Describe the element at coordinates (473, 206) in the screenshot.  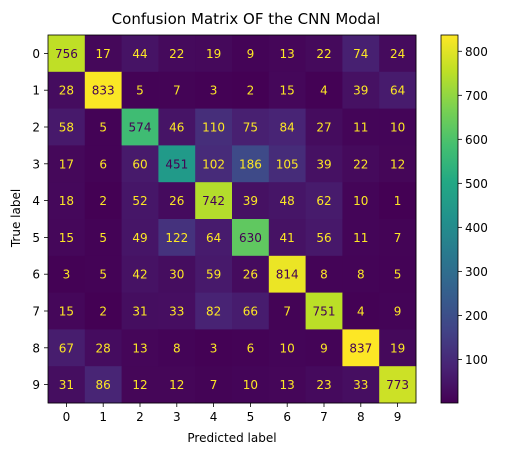
I see `colorbar-ticks: 100 200 300 400 500 600 700 800` at that location.